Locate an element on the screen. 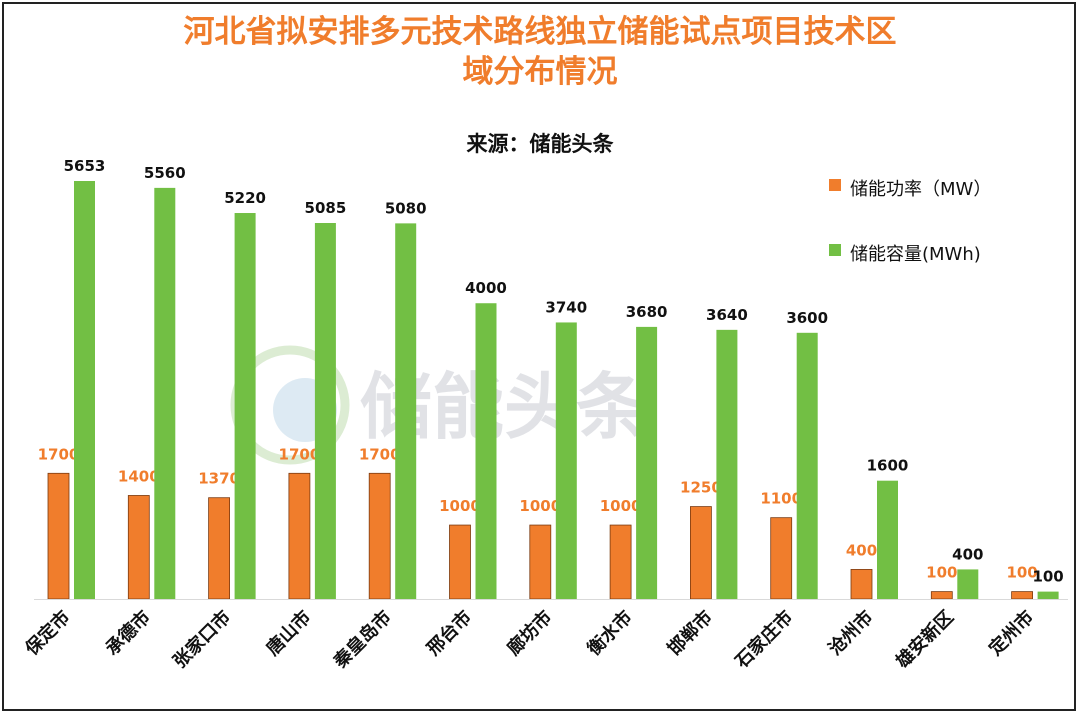  x-tick-label-0: 保定市 is located at coordinates (47, 633).